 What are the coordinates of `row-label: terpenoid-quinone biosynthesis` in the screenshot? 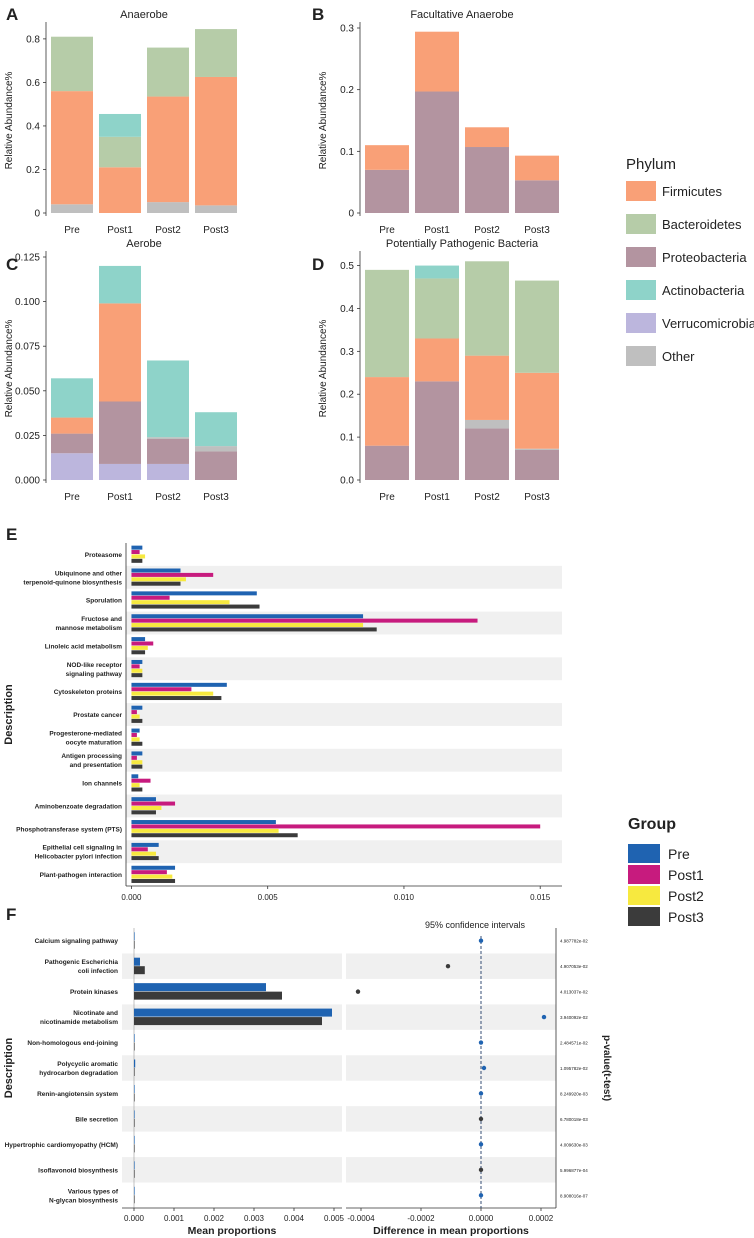 It's located at (72, 582).